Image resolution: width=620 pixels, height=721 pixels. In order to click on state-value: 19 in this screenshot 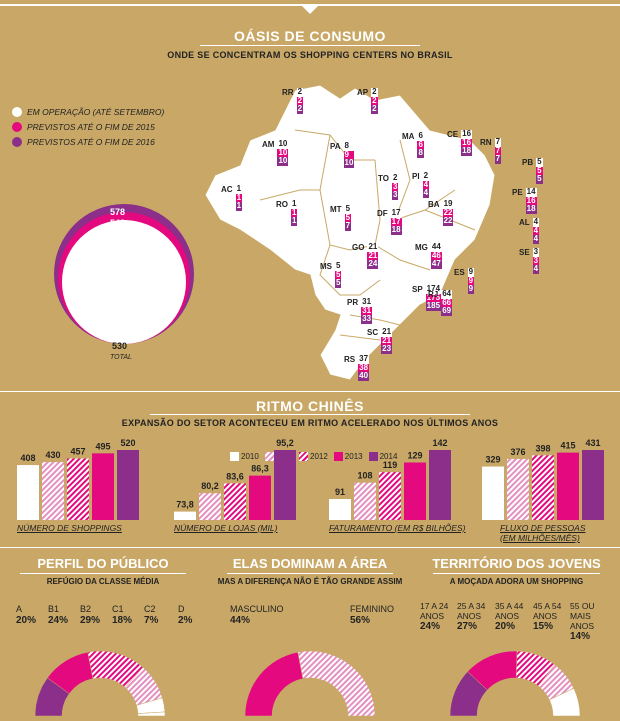, I will do `click(448, 204)`.